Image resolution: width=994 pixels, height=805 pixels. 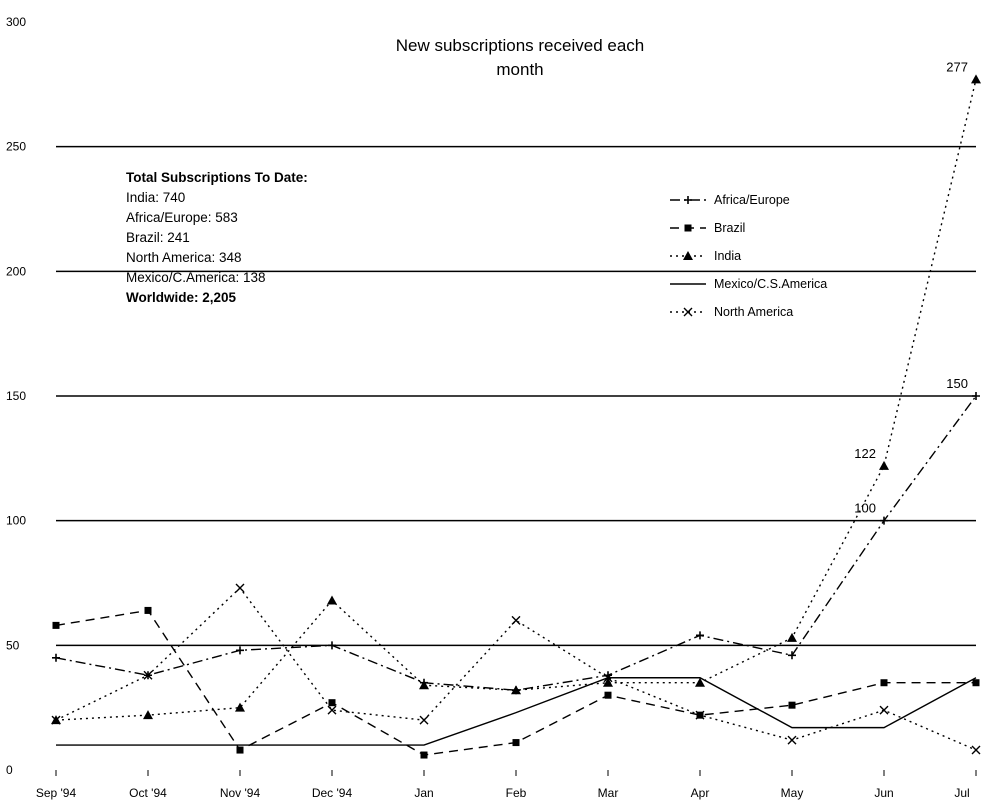 What do you see at coordinates (961, 793) in the screenshot?
I see `x-tick-label: Jul` at bounding box center [961, 793].